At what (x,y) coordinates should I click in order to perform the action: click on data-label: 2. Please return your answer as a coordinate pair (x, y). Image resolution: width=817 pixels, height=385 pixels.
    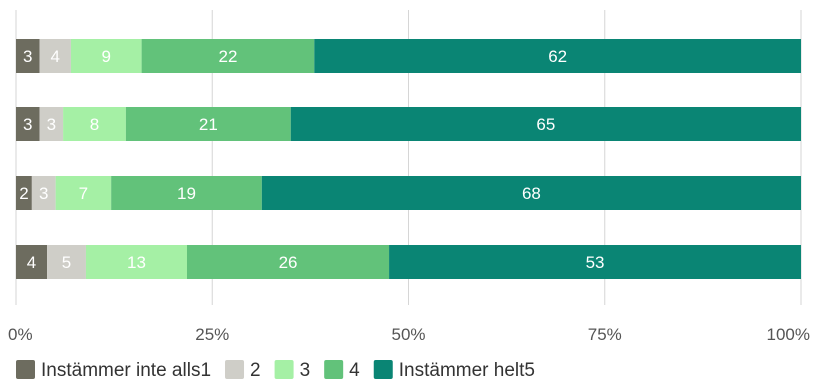
    Looking at the image, I should click on (23, 193).